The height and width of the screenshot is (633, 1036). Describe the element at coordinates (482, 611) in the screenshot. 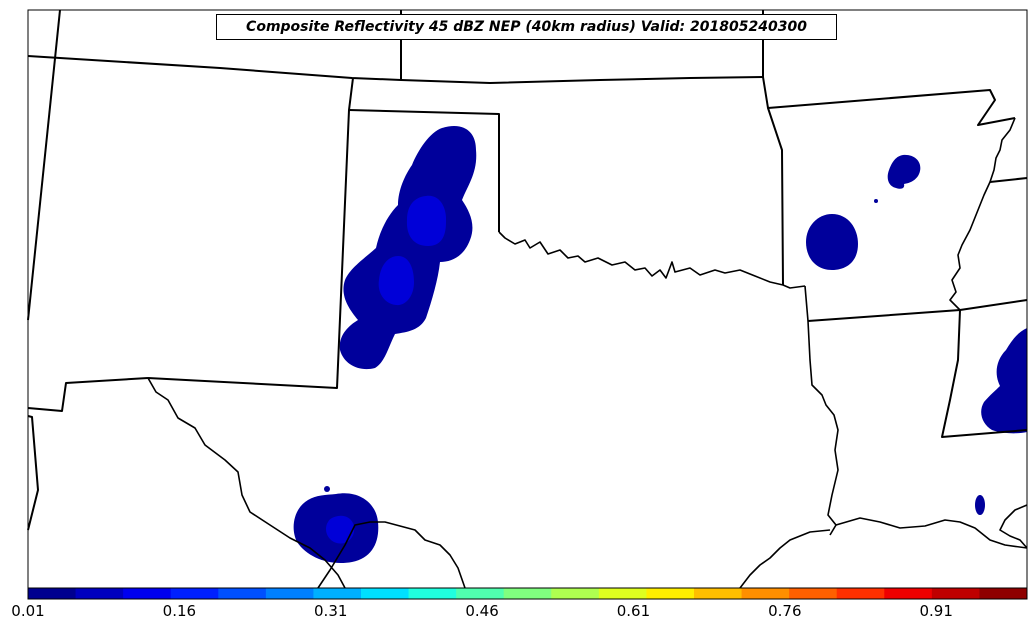

I see `colorbar-tick-label: 0.46` at that location.